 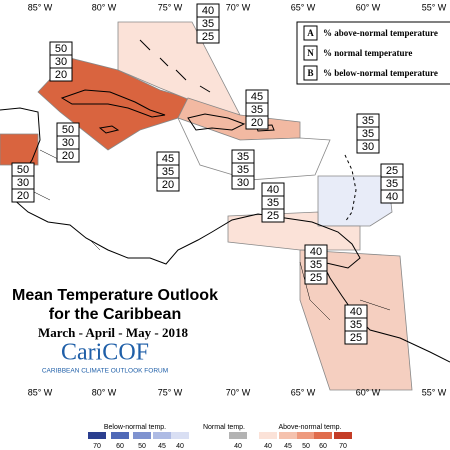 What do you see at coordinates (104, 7) in the screenshot?
I see `longitude-label: 80° W` at bounding box center [104, 7].